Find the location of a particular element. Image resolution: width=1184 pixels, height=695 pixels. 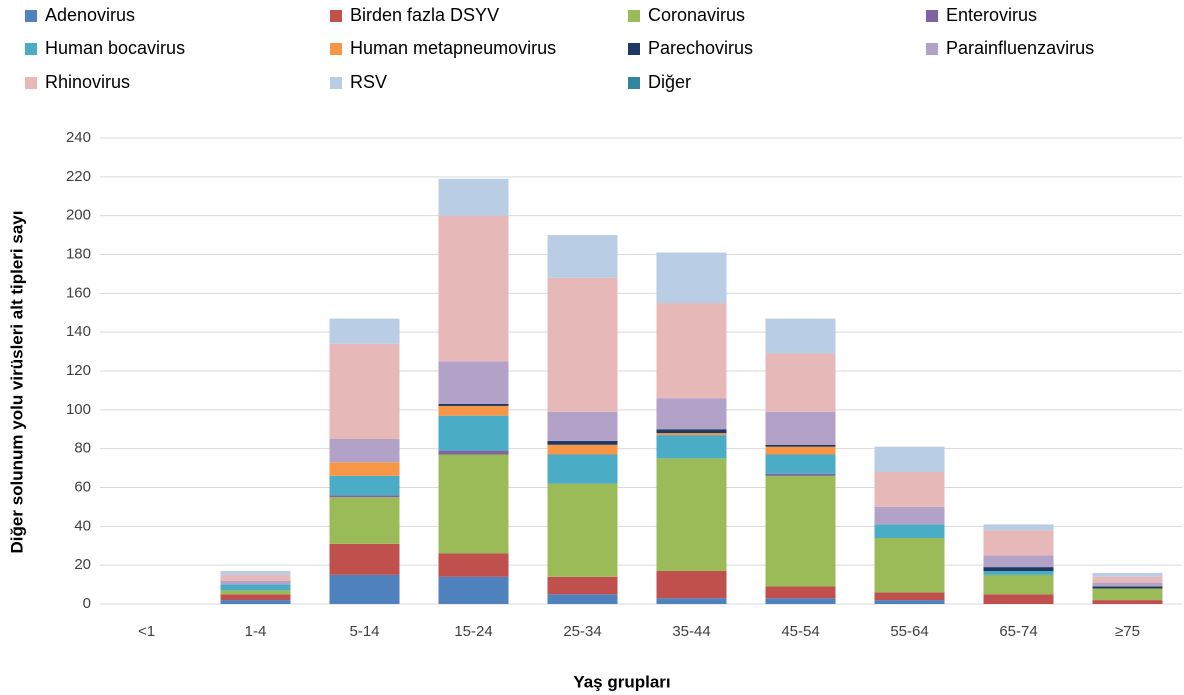

legend-label: Parechovirus is located at coordinates (700, 48).